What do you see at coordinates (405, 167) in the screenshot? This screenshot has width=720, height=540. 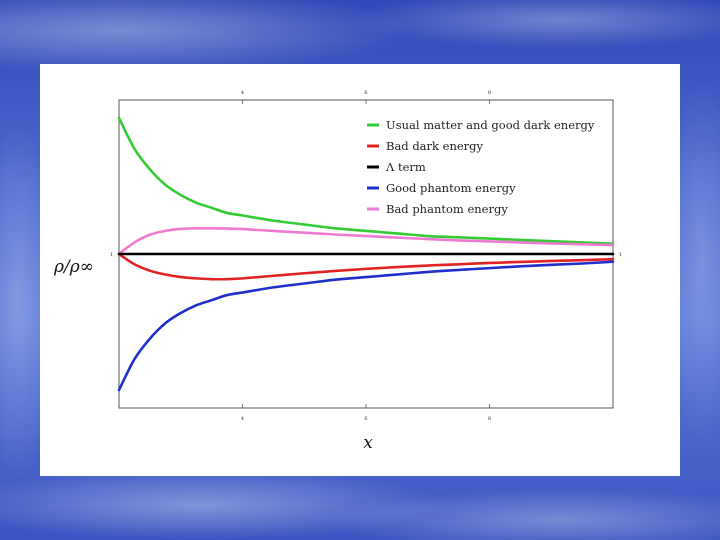 I see `legend-label: Λ term` at bounding box center [405, 167].